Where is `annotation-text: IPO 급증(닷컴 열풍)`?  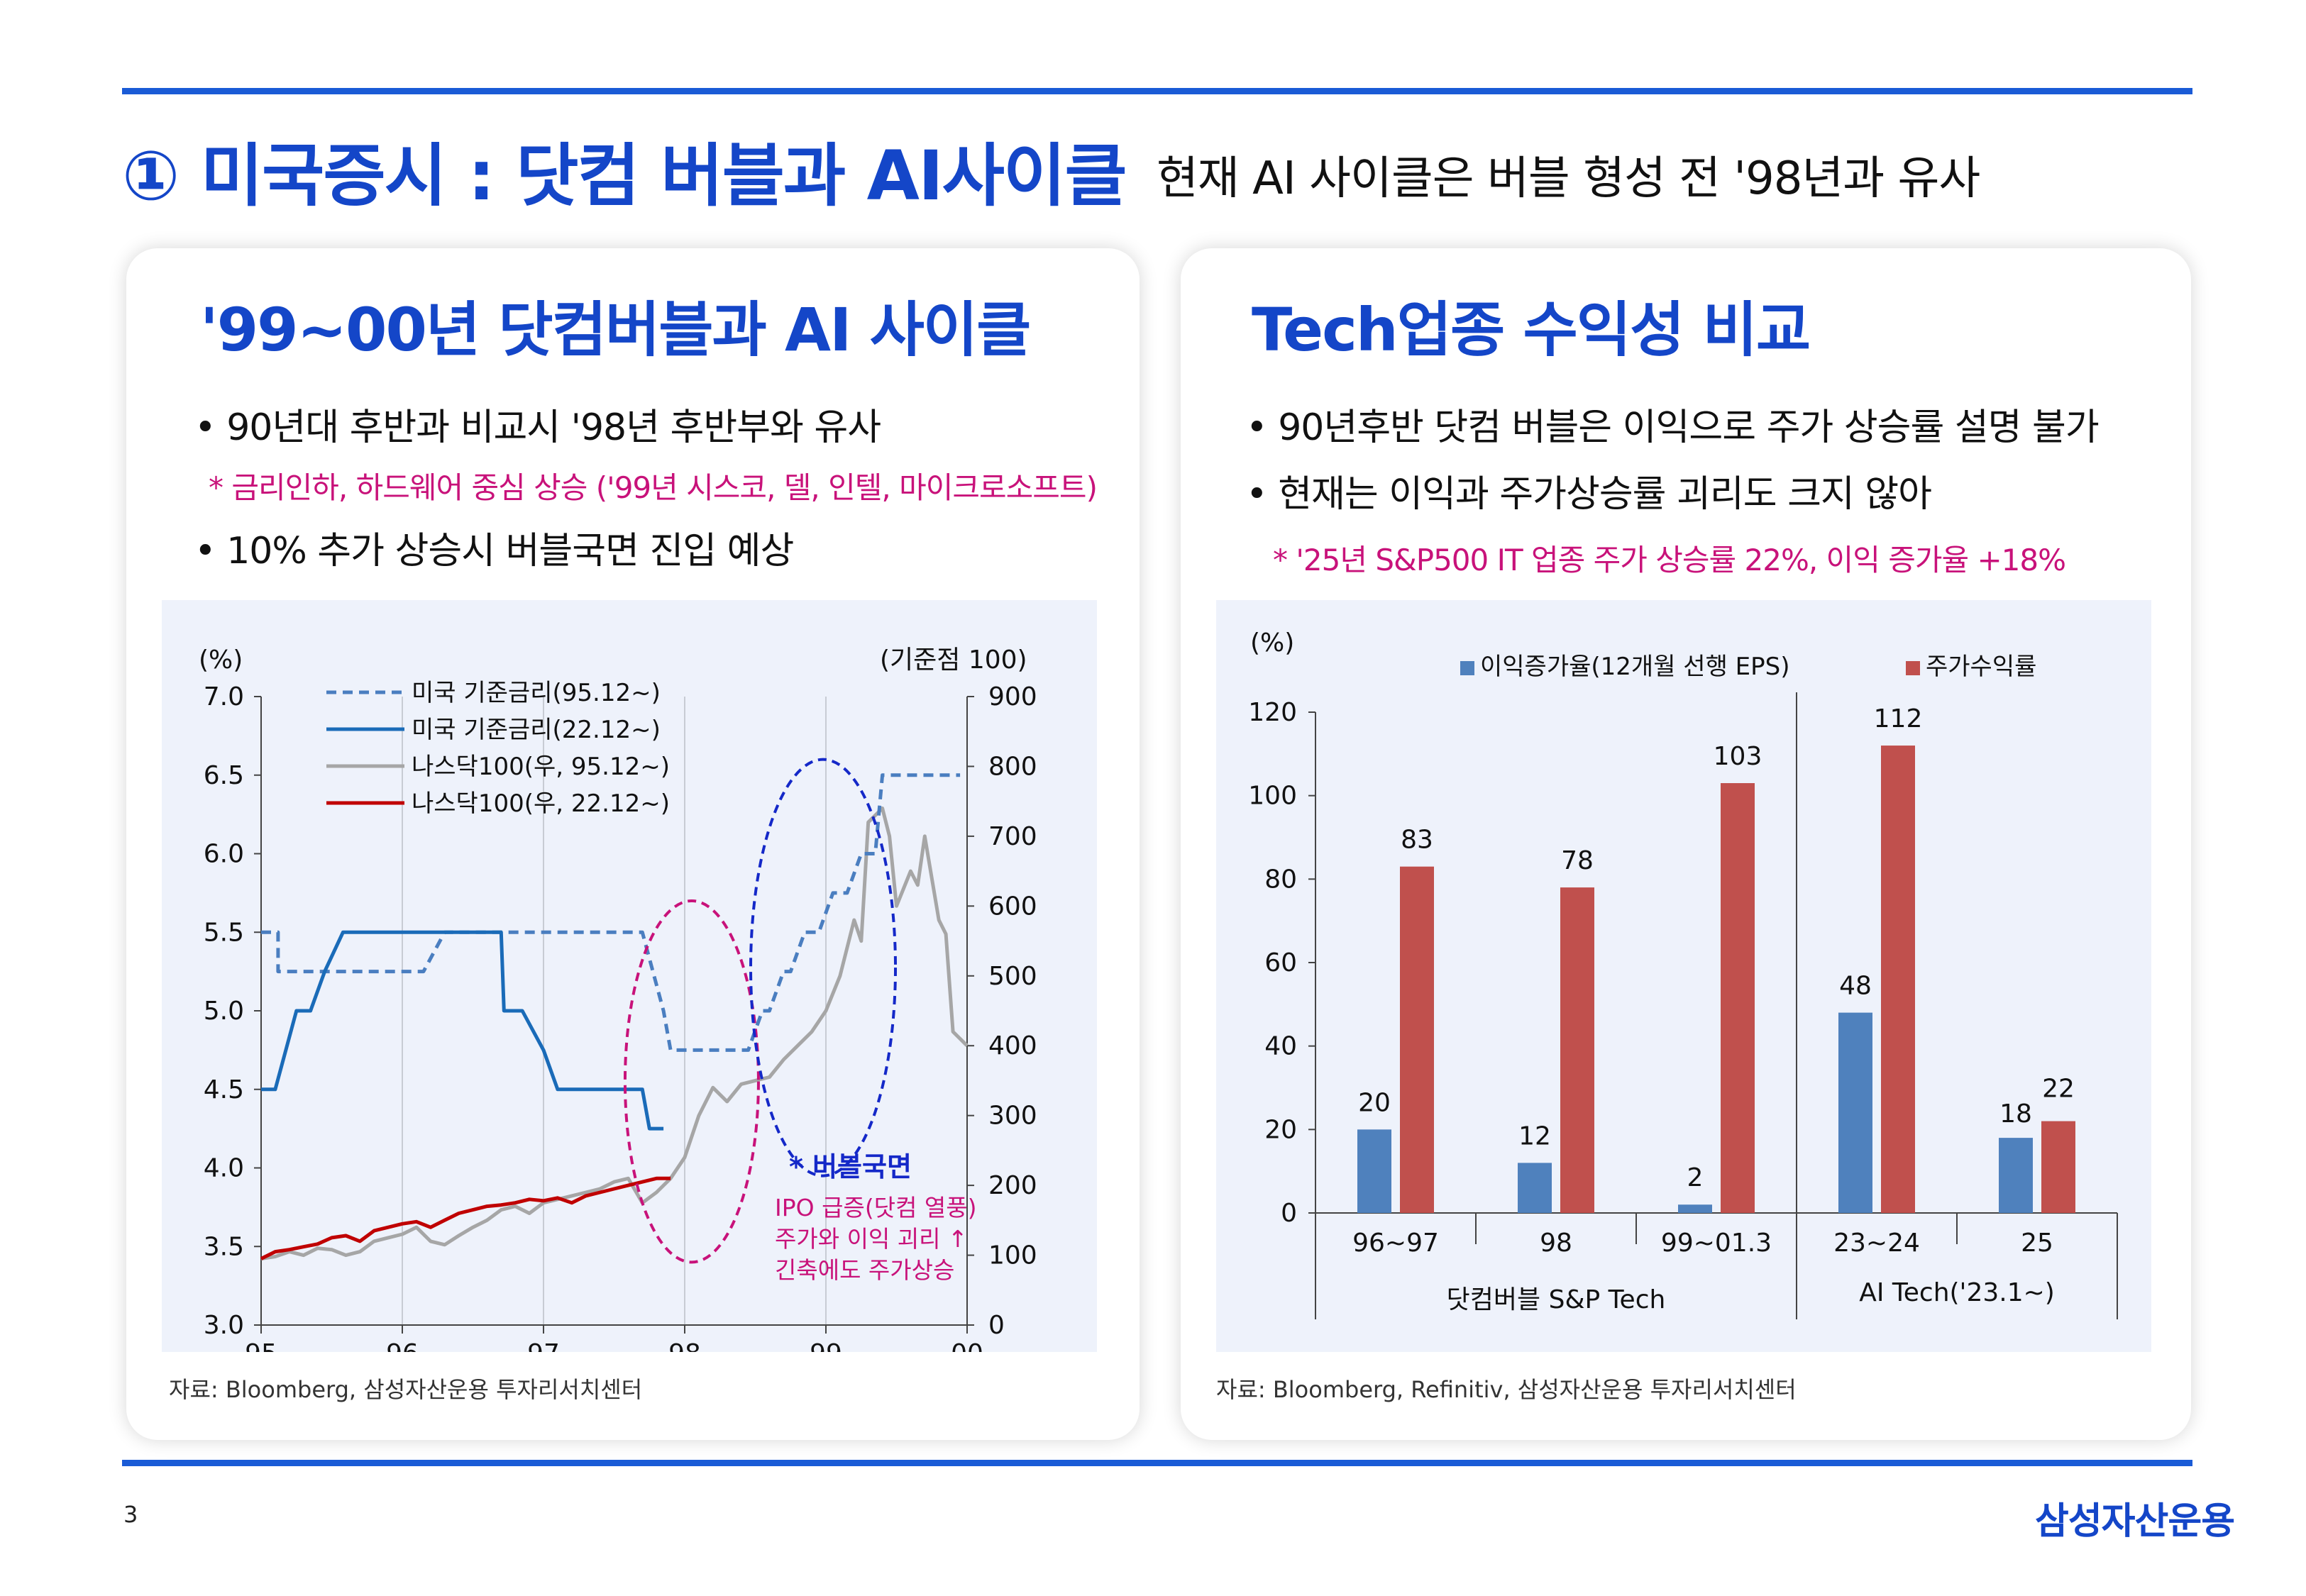
annotation-text: IPO 급증(닷컴 열풍) is located at coordinates (876, 1207).